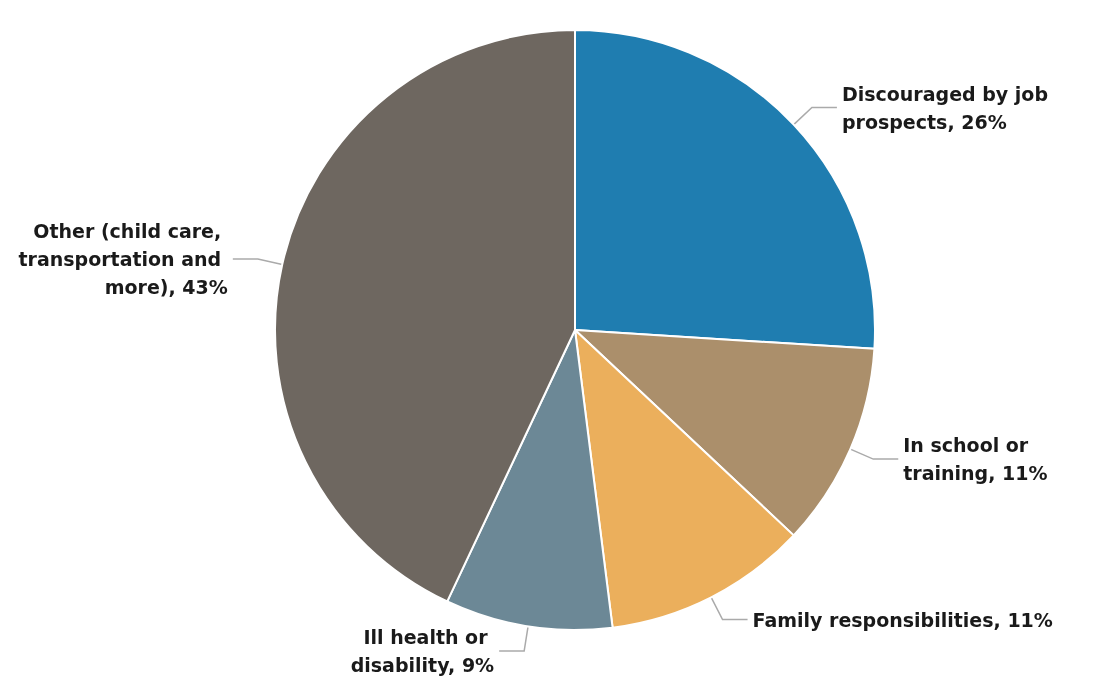  I want to click on slice-label: Other (child care, transportation and more), 43%, so click(123, 259).